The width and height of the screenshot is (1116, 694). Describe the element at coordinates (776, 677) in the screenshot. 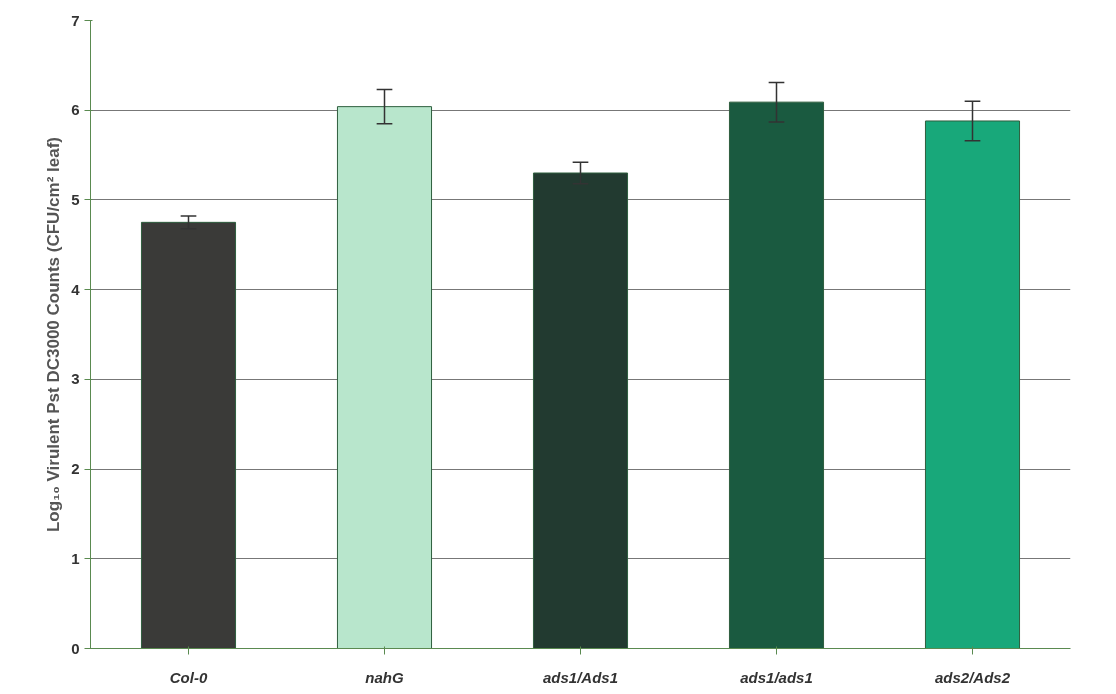

I see `x-tick-label: ads1/ads1` at that location.